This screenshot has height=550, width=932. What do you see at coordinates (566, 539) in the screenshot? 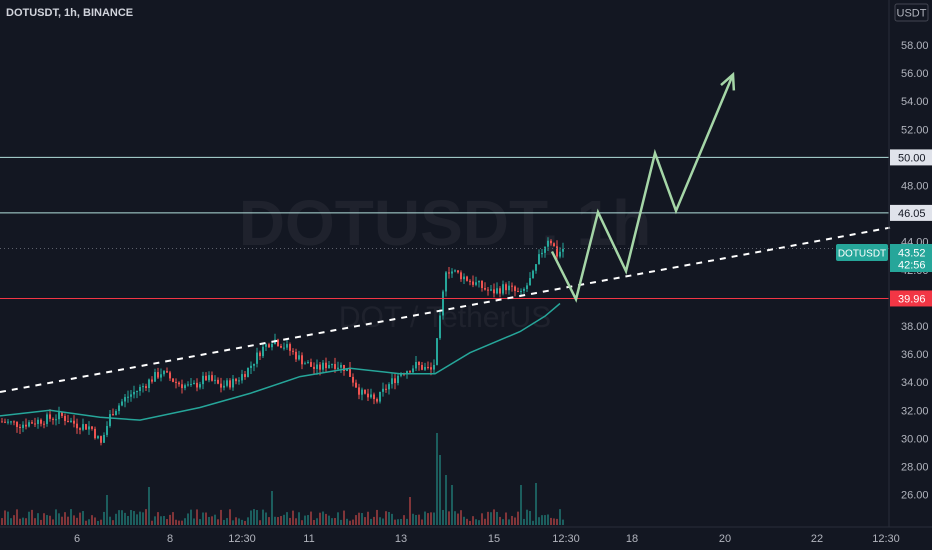
I see `x-tick-label: 12:30` at bounding box center [566, 539].